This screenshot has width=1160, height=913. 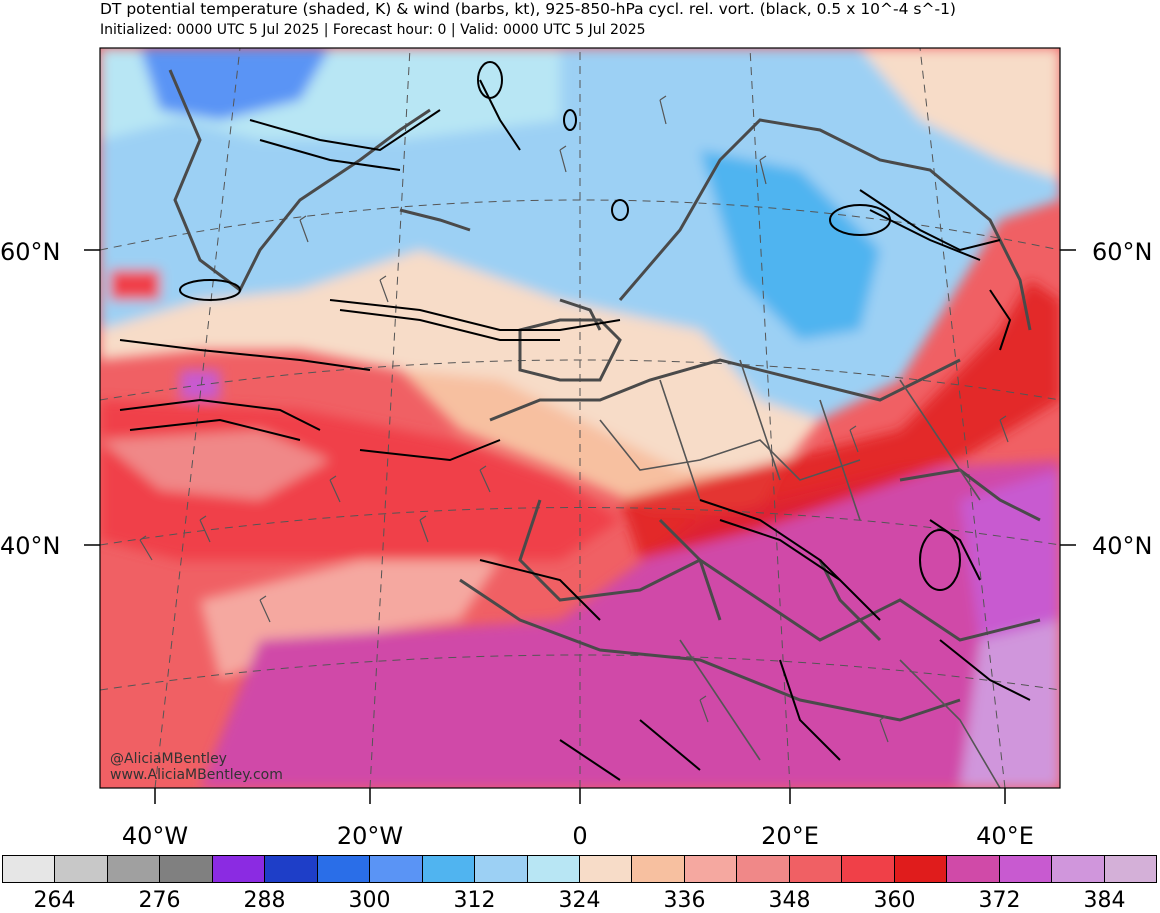 I want to click on lat-label-40n-right: 40°N, so click(x=1122, y=546).